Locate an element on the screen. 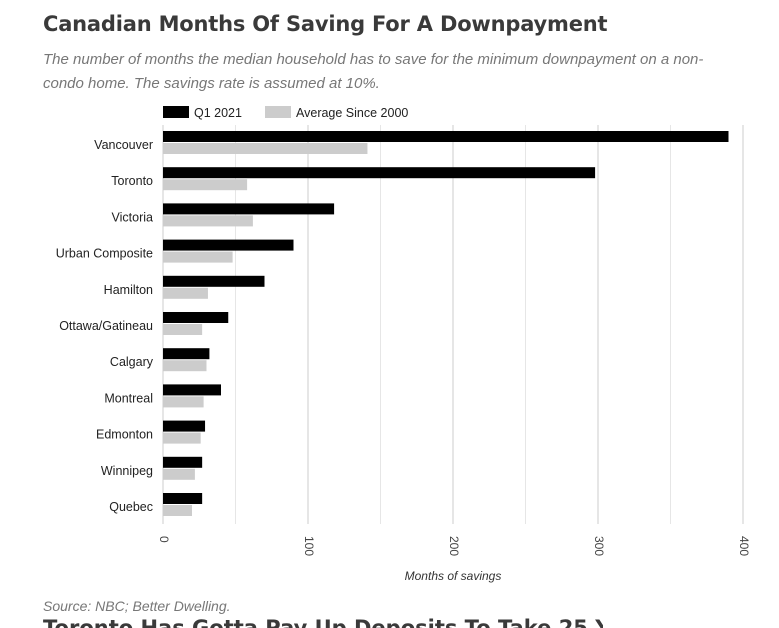 The width and height of the screenshot is (779, 628). category-label: Winnipeg is located at coordinates (127, 471).